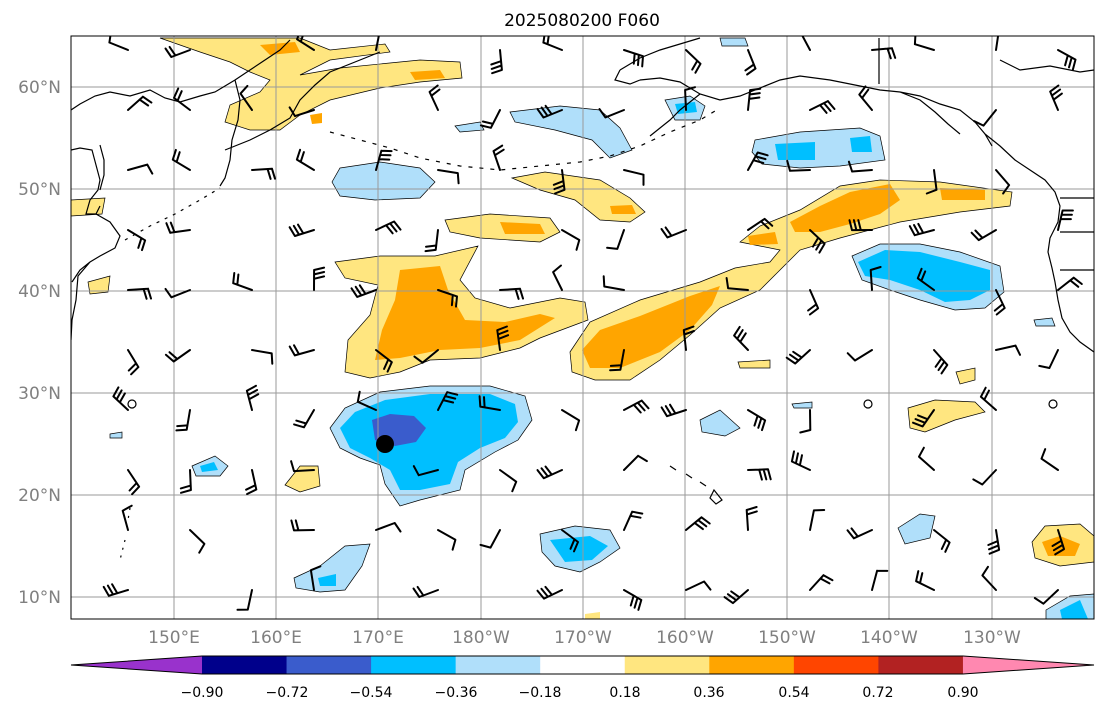 The image size is (1105, 712). Describe the element at coordinates (992, 638) in the screenshot. I see `lon-label: 130°W` at that location.